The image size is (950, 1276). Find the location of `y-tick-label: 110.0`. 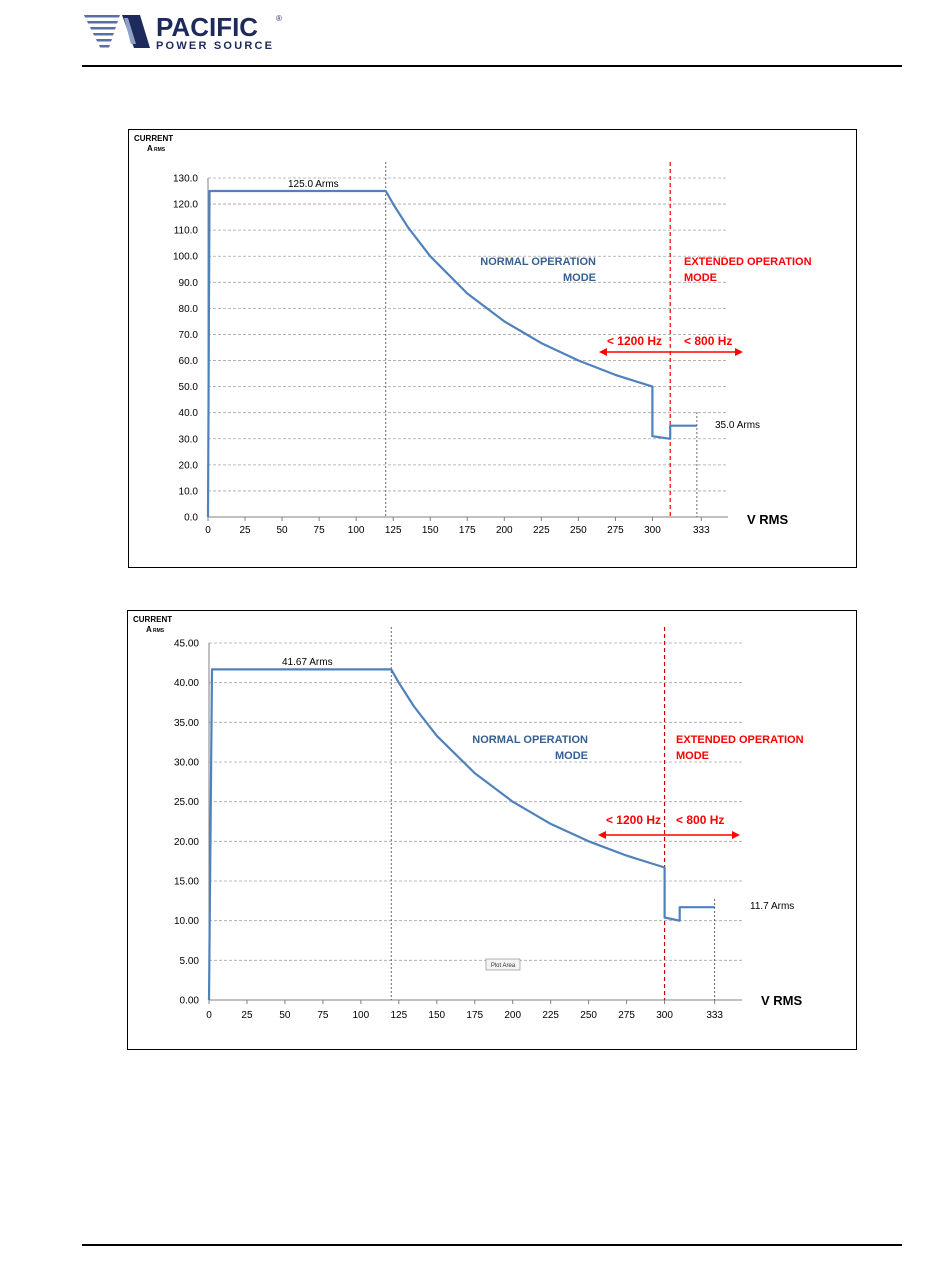

y-tick-label: 110.0 is located at coordinates (186, 231).